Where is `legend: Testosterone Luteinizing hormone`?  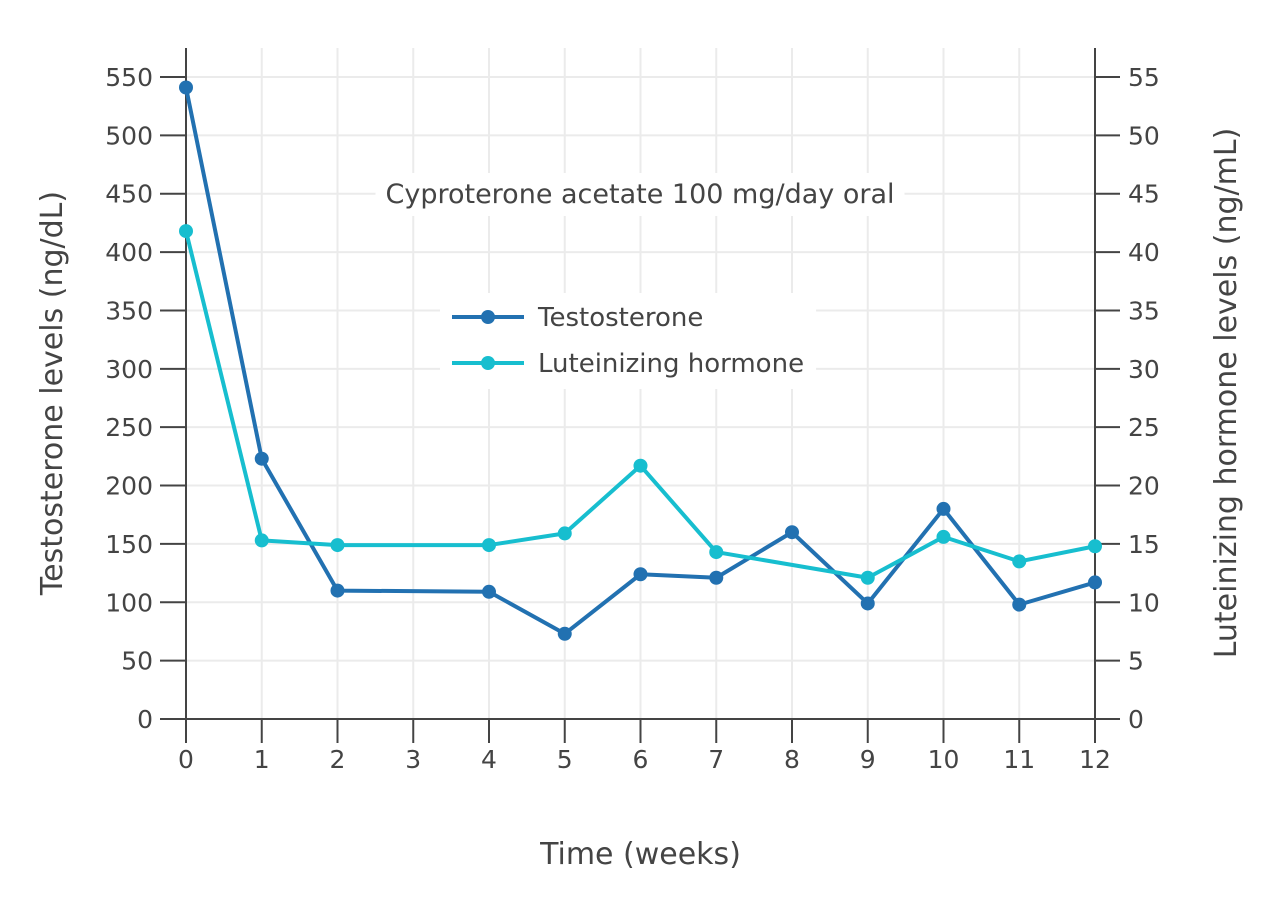
legend: Testosterone Luteinizing hormone is located at coordinates (628, 341).